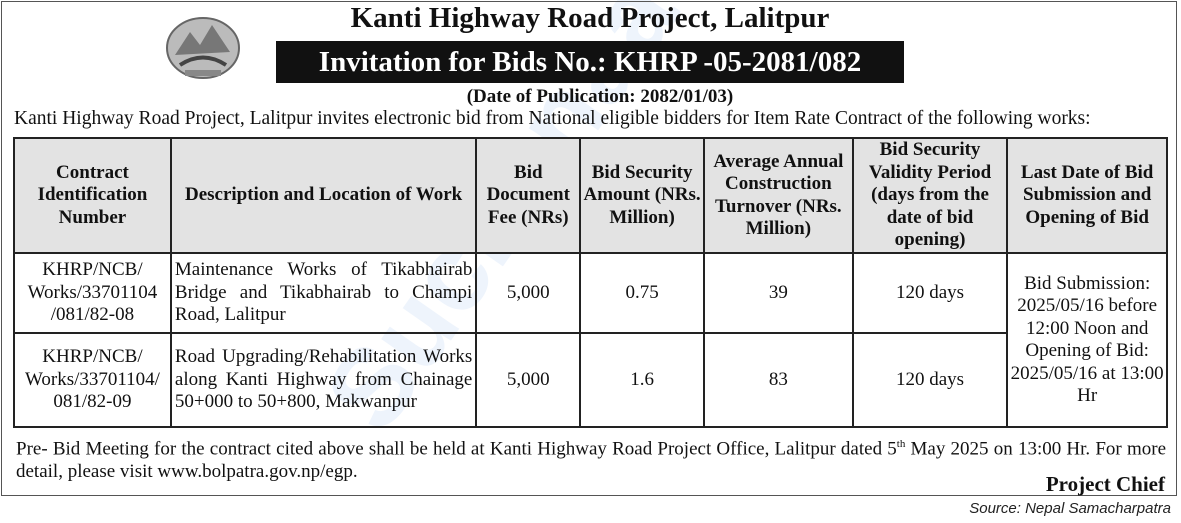  I want to click on bid-security: 1.6, so click(642, 380).